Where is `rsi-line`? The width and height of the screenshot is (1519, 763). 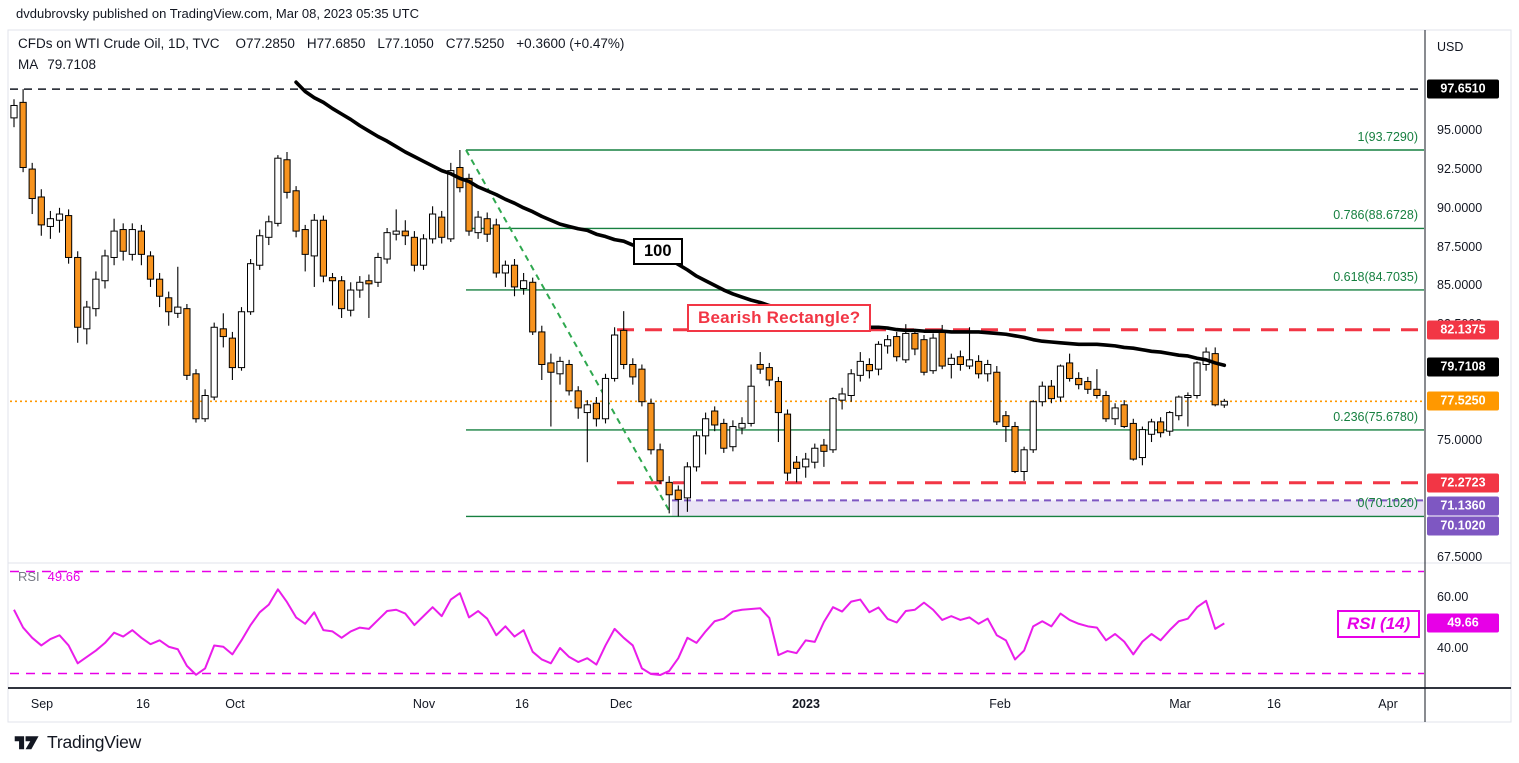 rsi-line is located at coordinates (619, 632).